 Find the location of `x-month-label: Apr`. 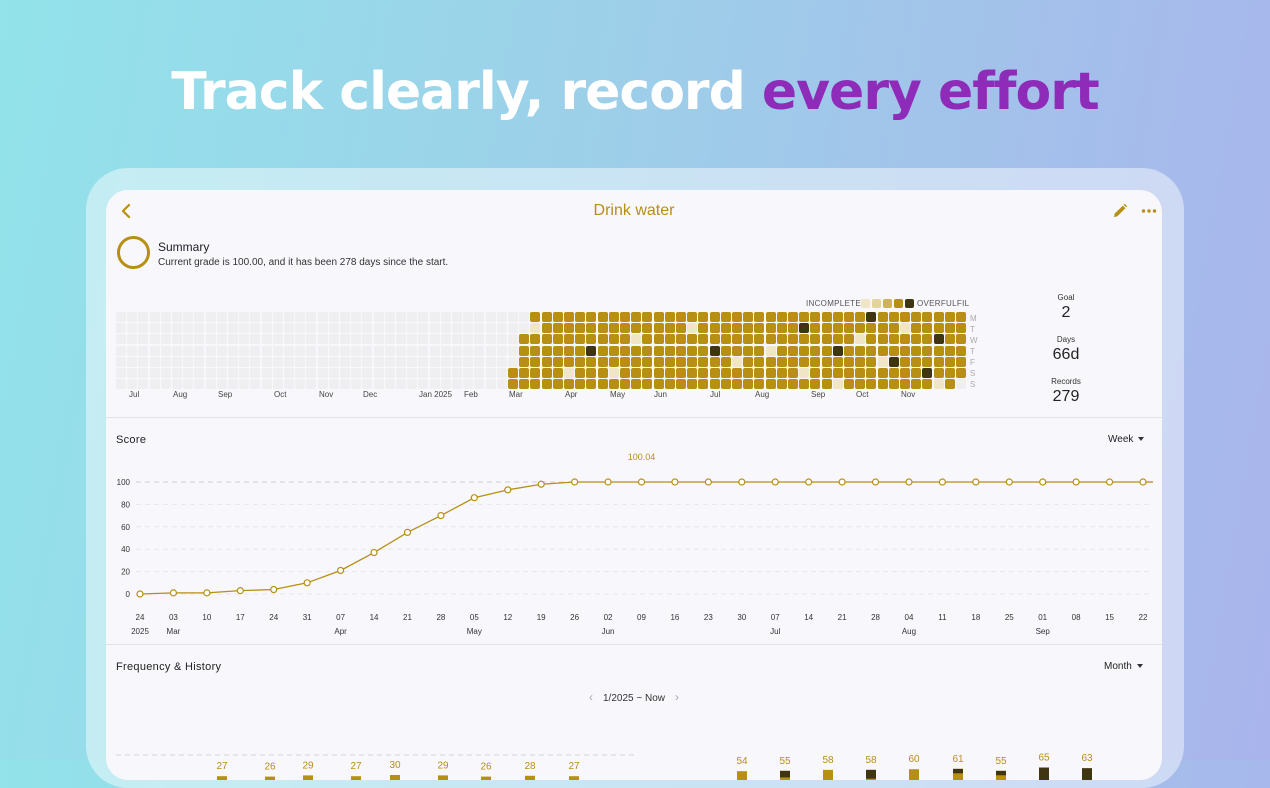

x-month-label: Apr is located at coordinates (340, 631).